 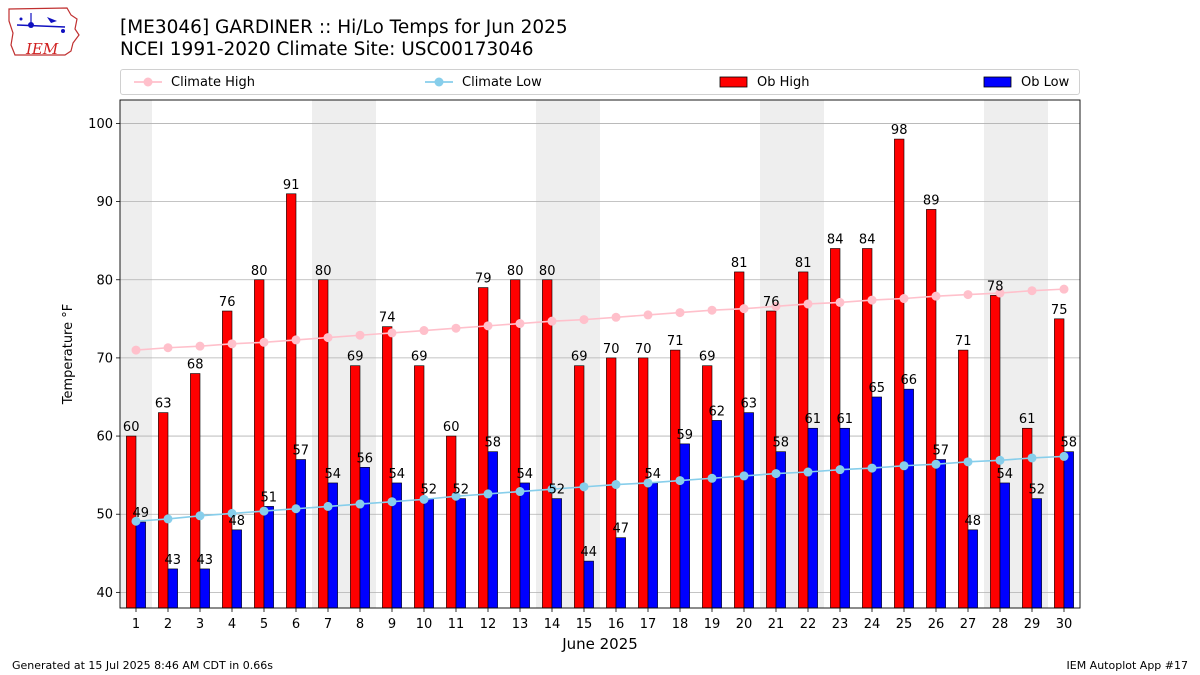 I want to click on data-label-ob-high: 81, so click(x=803, y=263).